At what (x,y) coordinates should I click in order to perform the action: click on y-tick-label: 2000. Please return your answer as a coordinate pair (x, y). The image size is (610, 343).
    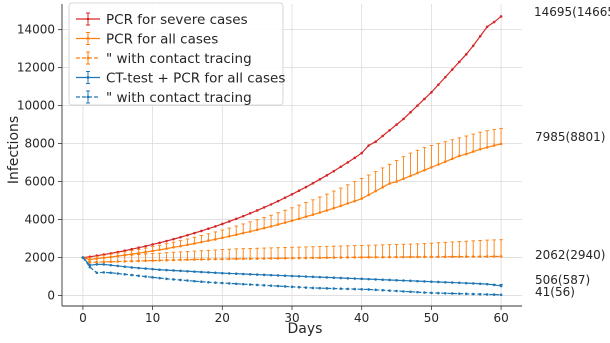
    Looking at the image, I should click on (39, 258).